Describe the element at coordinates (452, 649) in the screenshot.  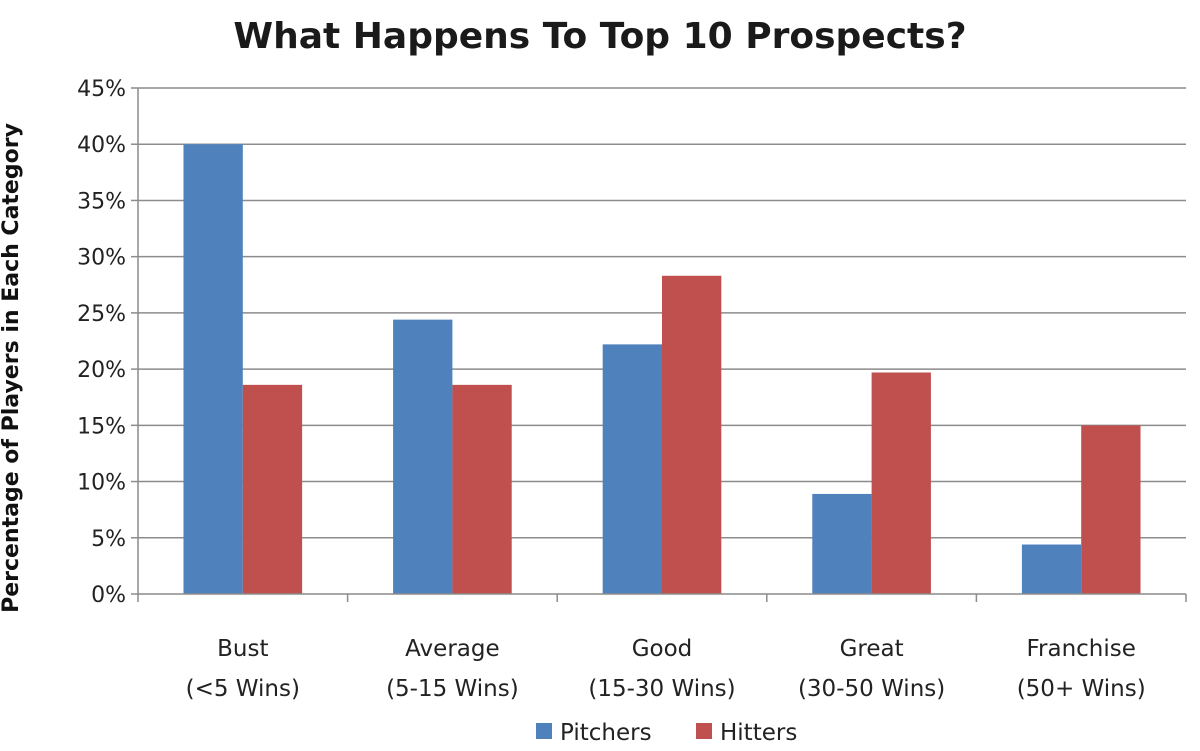
I see `x-category-label: Average` at that location.